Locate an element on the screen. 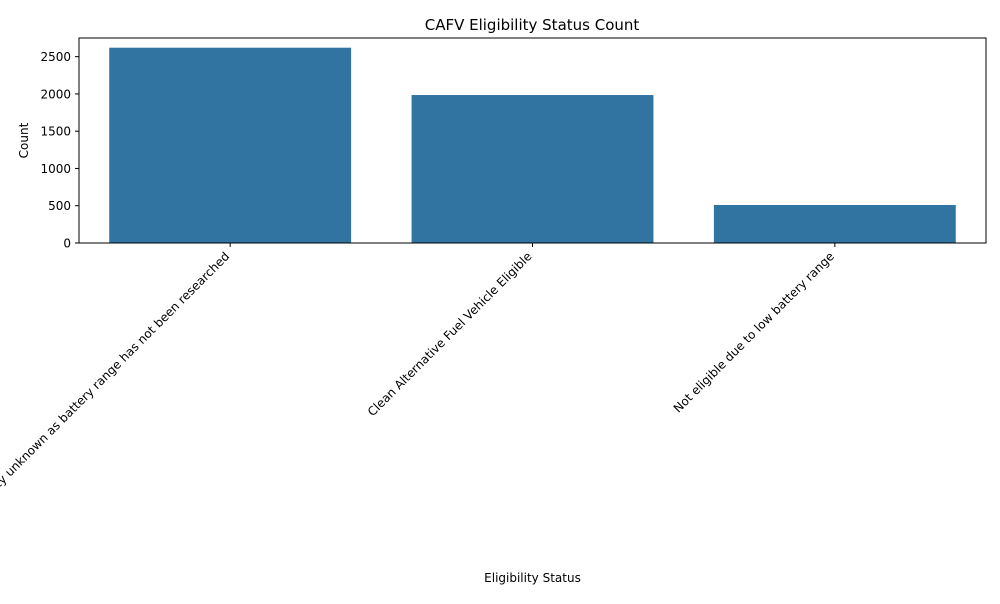 The width and height of the screenshot is (1000, 604). y-tick-label: 1000 is located at coordinates (55, 169).